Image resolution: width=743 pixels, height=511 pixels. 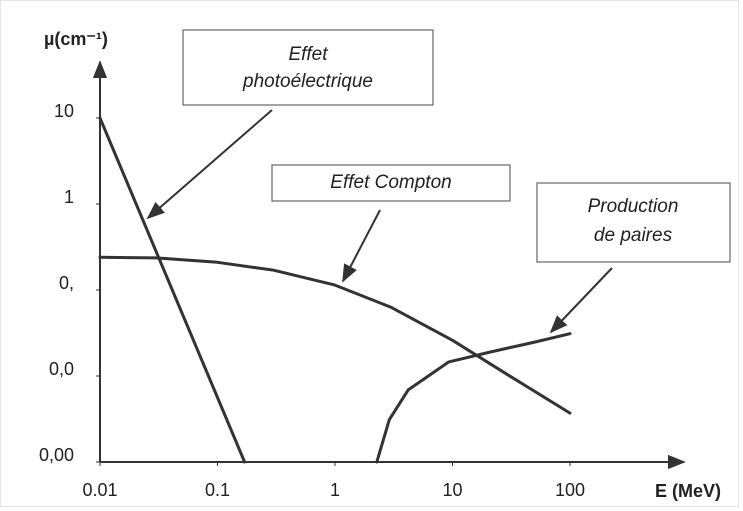 I want to click on annotation-text: Production, so click(x=633, y=206).